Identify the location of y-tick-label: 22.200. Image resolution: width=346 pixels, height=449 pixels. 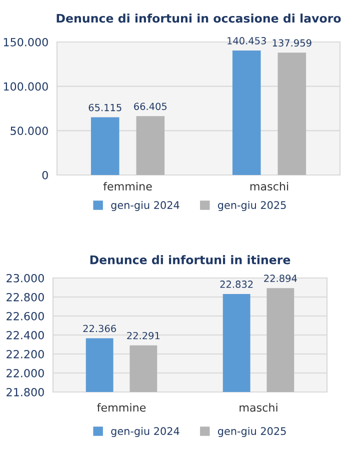
(25, 354).